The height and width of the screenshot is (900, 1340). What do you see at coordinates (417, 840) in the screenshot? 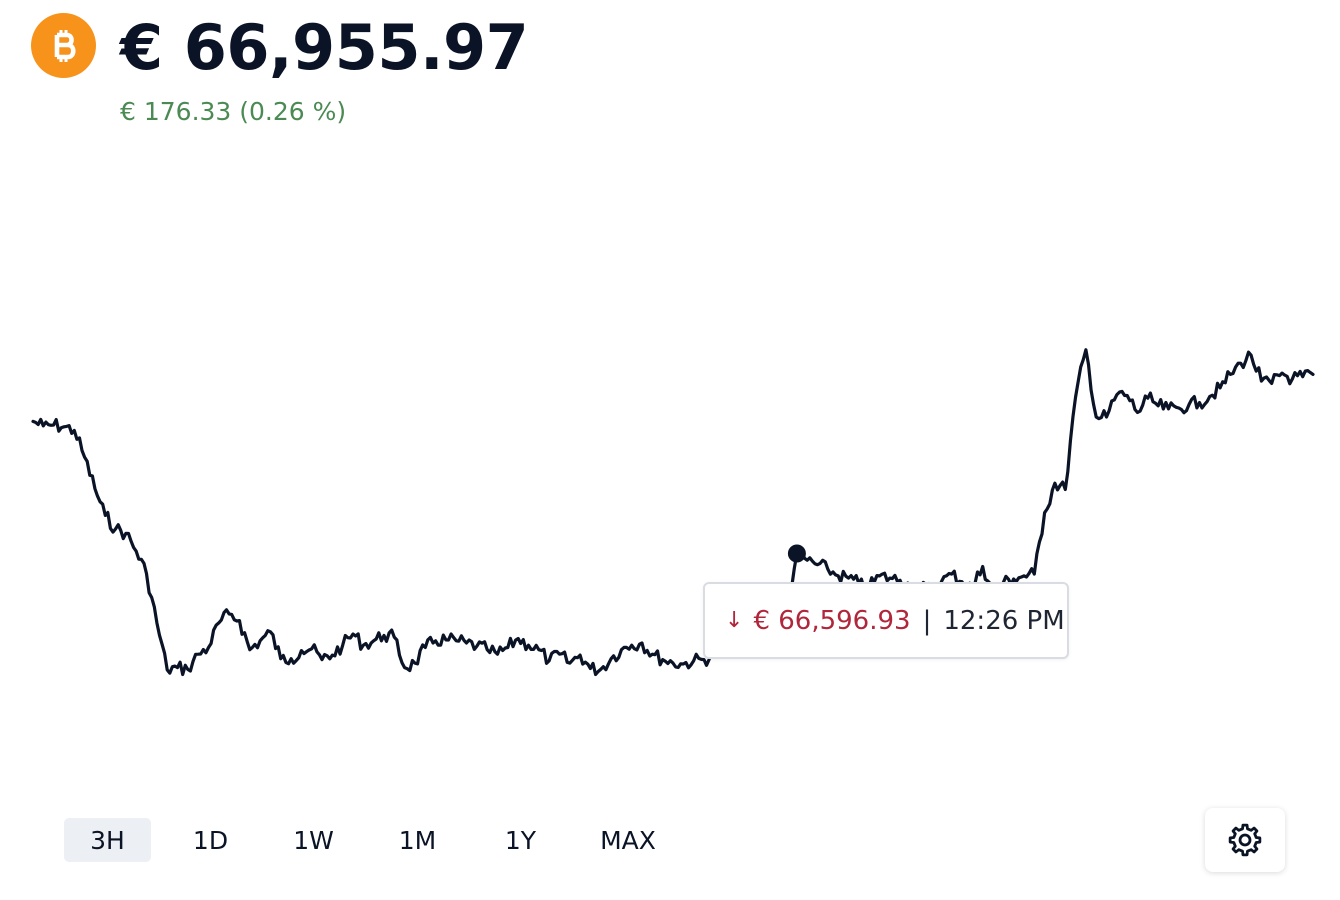
I see `range-tab-1m: 1M` at bounding box center [417, 840].